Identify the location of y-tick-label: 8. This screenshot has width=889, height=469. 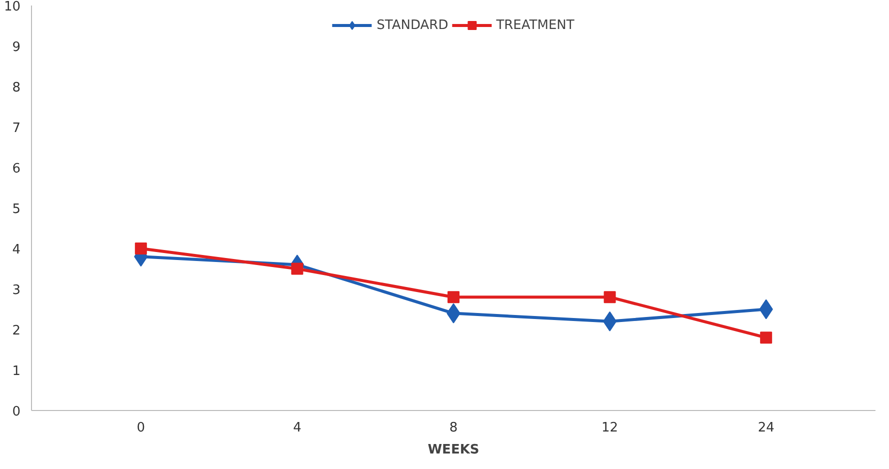
(16, 88).